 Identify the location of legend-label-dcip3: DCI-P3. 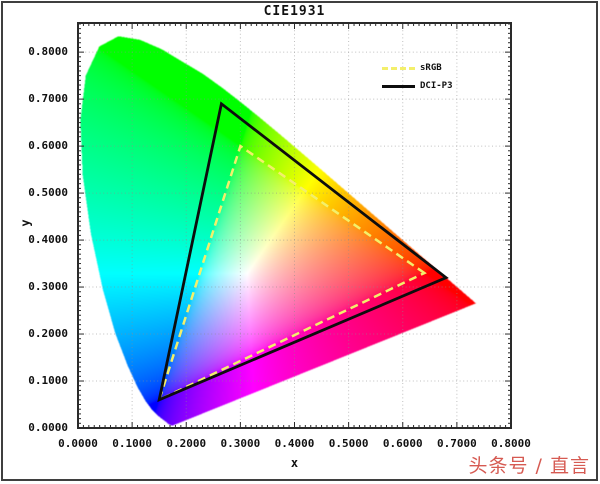
(436, 86).